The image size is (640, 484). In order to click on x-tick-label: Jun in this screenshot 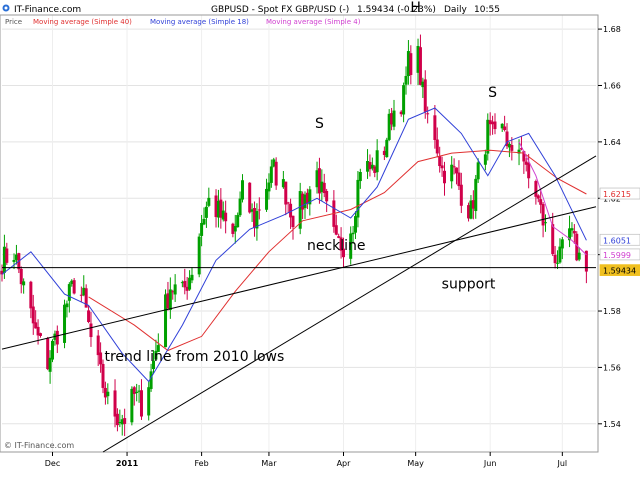, I will do `click(490, 463)`.